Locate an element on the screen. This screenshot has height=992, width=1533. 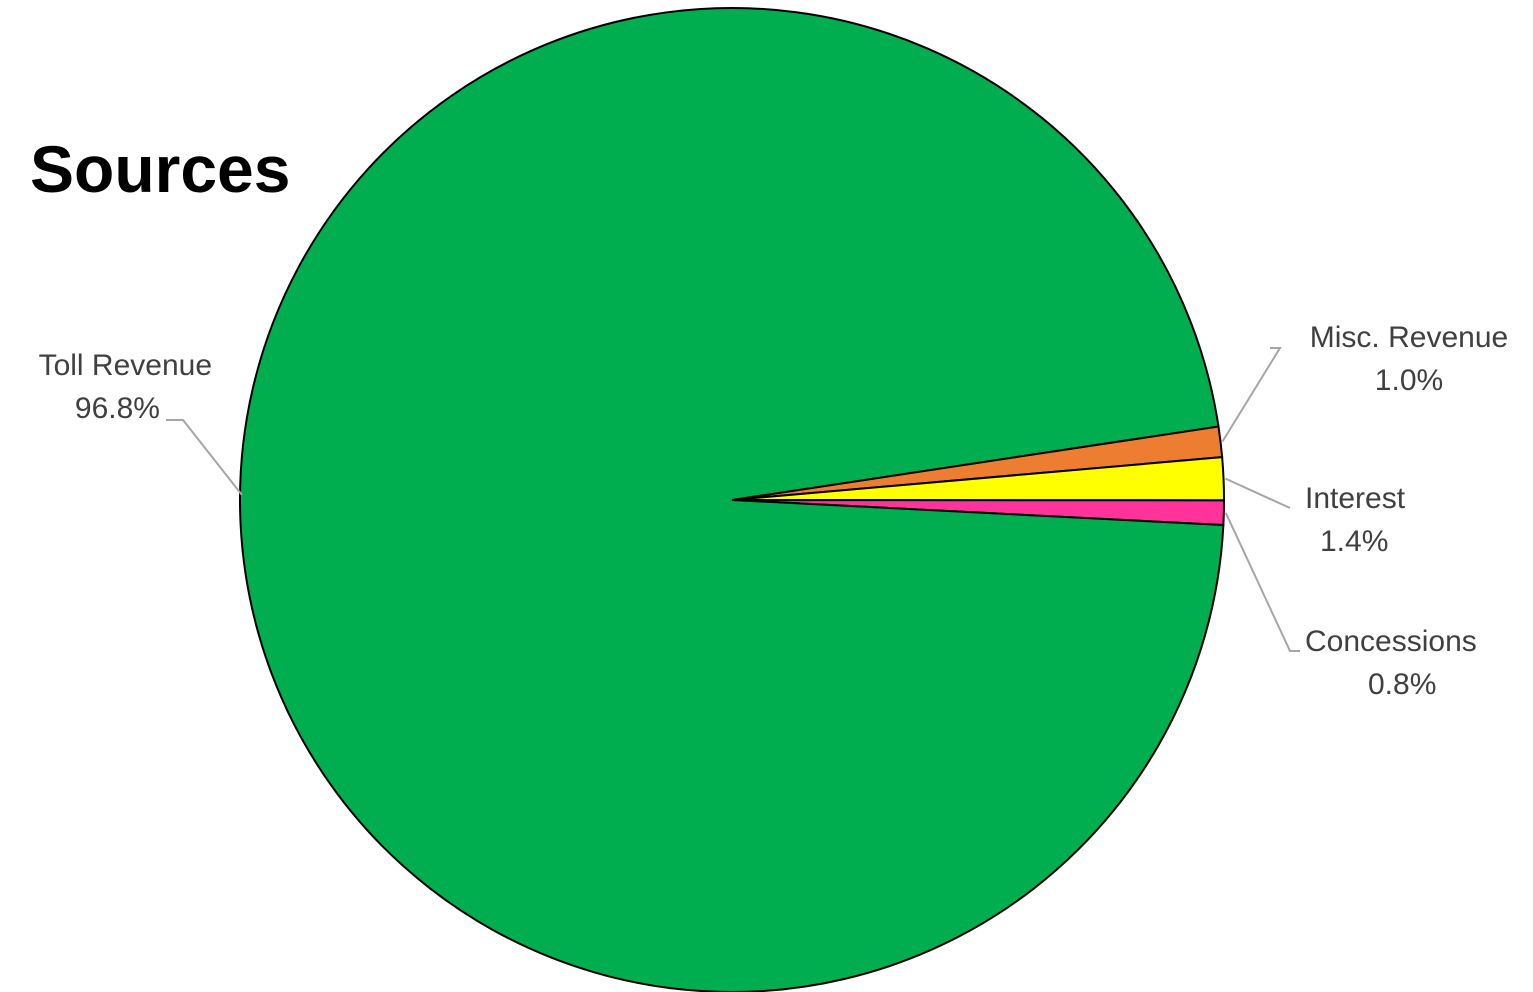
data-label-name-misc-revenue: Misc. Revenue is located at coordinates (1409, 337).